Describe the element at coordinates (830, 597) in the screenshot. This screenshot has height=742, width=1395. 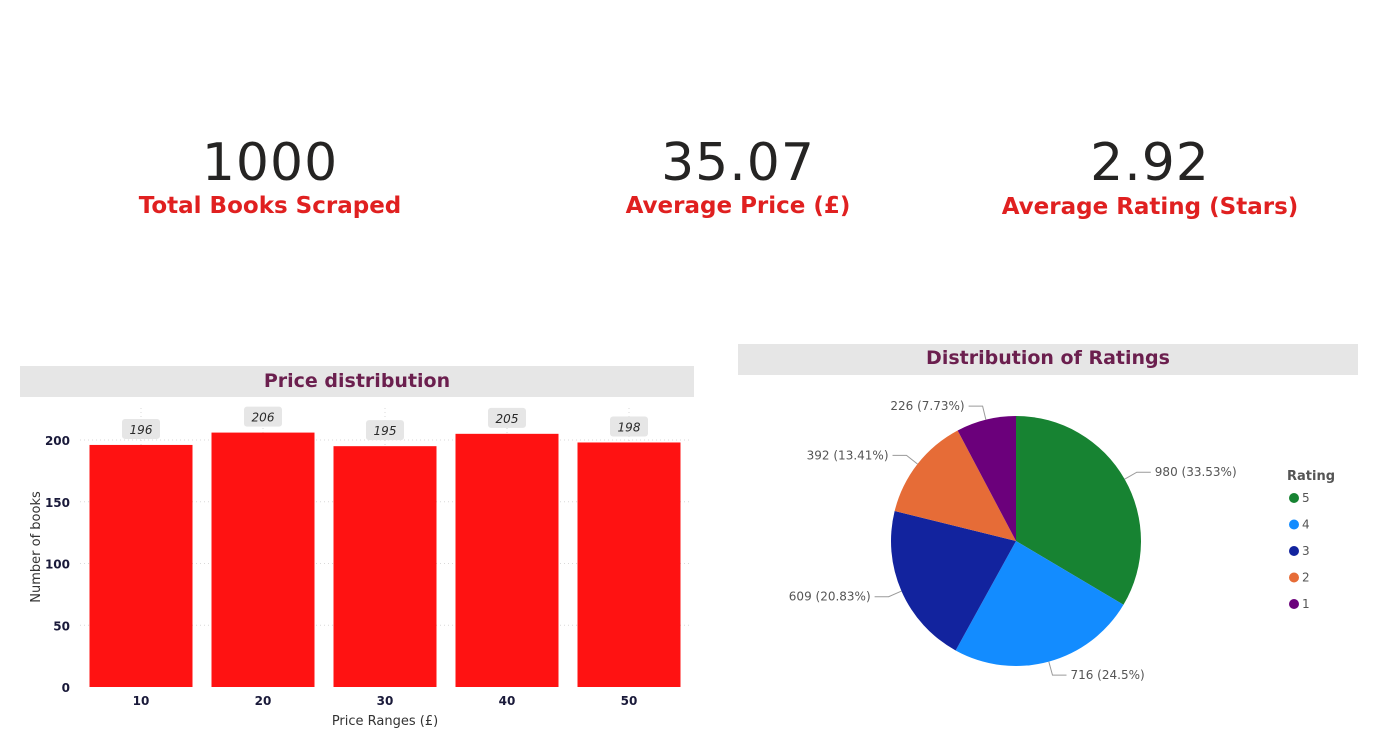
I see `slice-data-label: 609 (20.83%)` at that location.